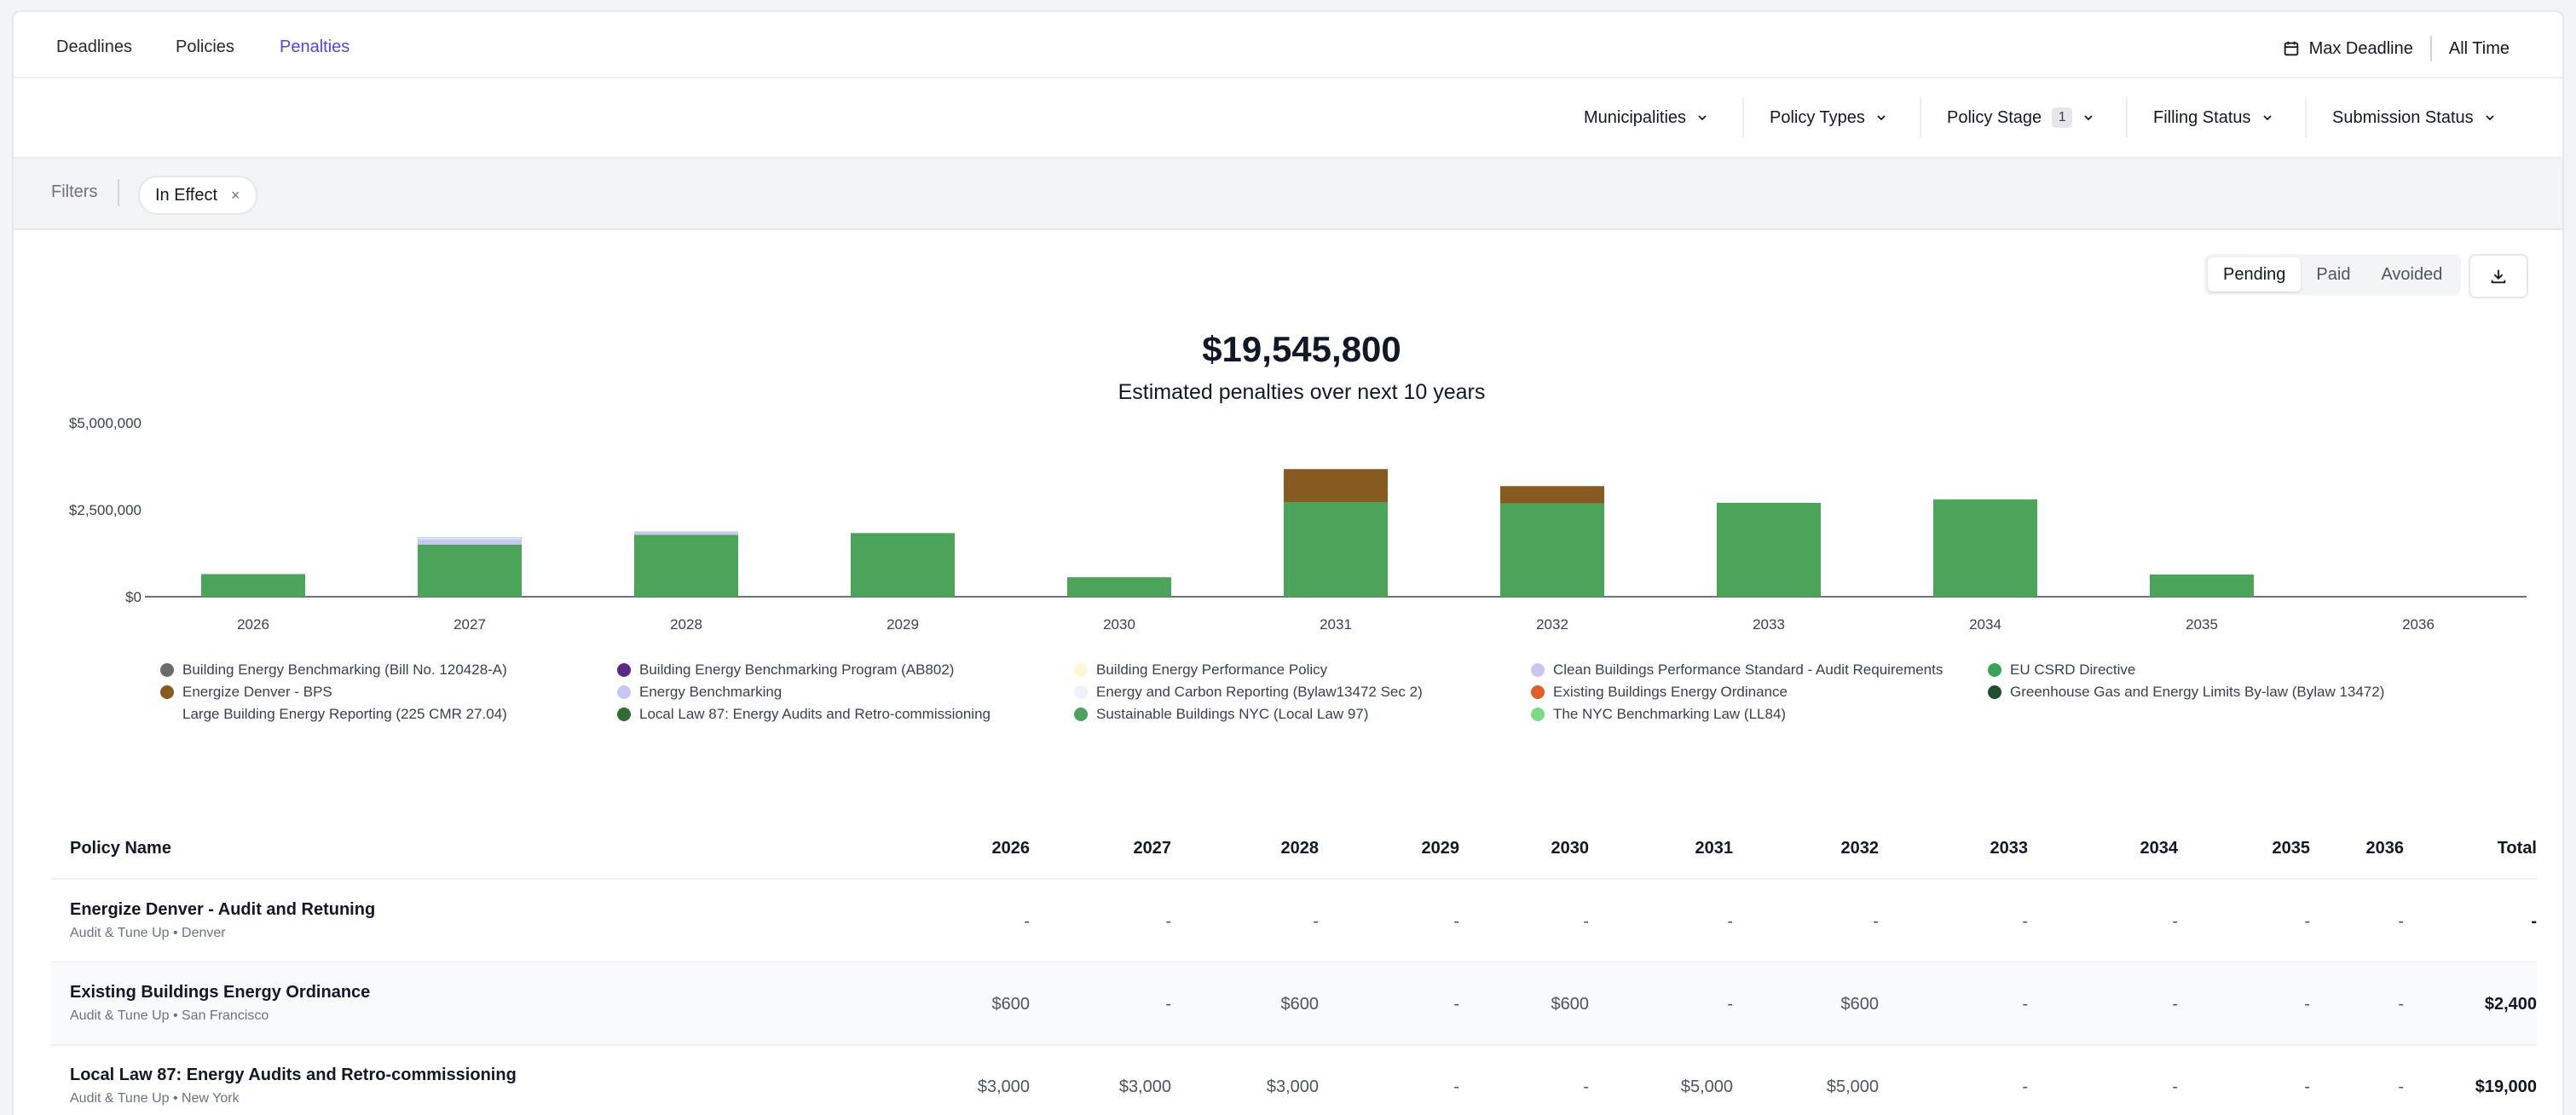 The height and width of the screenshot is (1115, 2576). Describe the element at coordinates (1288, 195) in the screenshot. I see `active-filters-bar: Filters In Effect ×` at that location.